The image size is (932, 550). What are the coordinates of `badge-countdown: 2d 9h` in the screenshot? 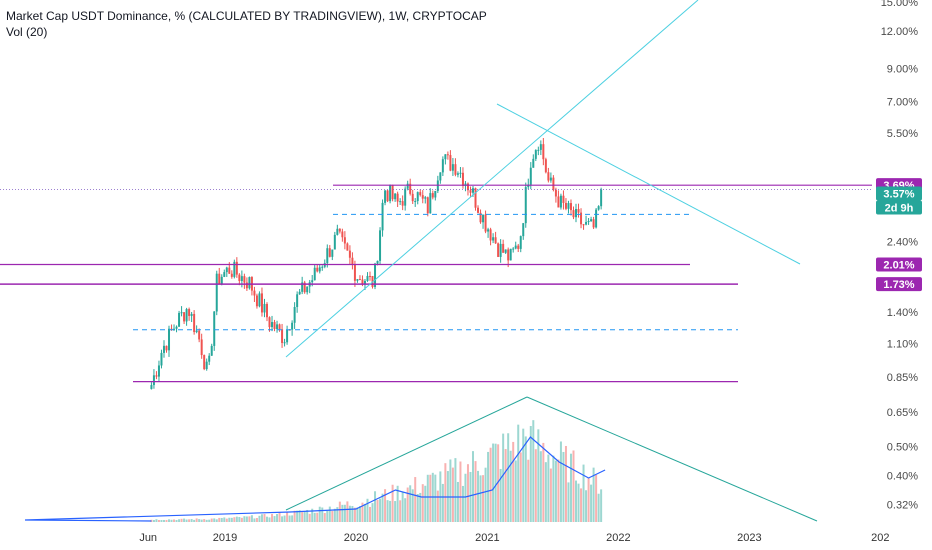 It's located at (899, 207).